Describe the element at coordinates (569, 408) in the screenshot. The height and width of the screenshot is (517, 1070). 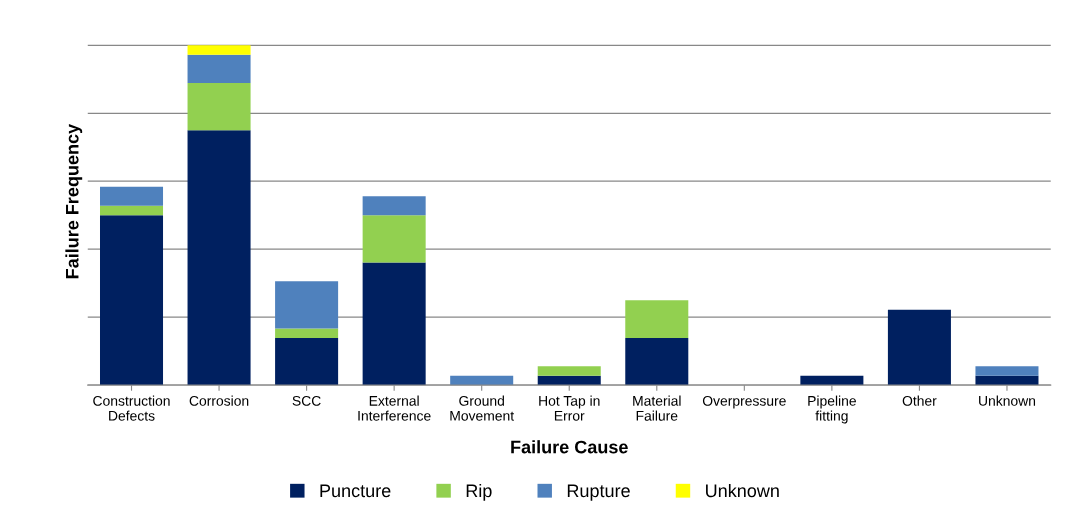
I see `x-tick-label: Hot Tap in Error` at that location.